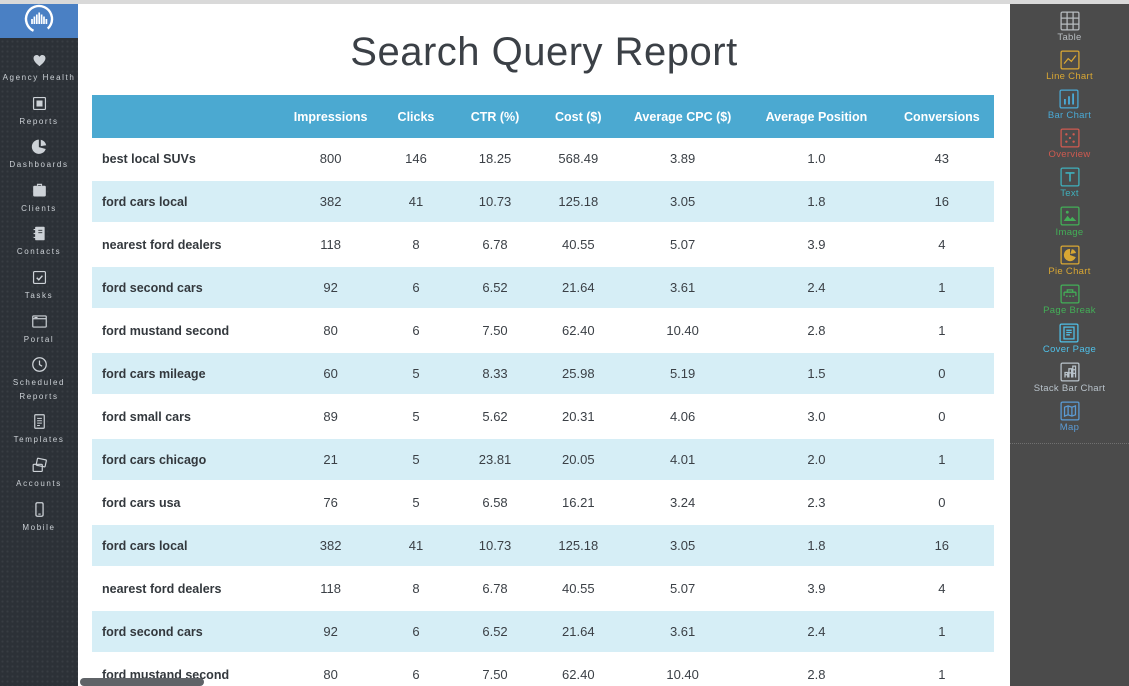 This screenshot has width=1129, height=686. I want to click on map-widget-icon, so click(1069, 411).